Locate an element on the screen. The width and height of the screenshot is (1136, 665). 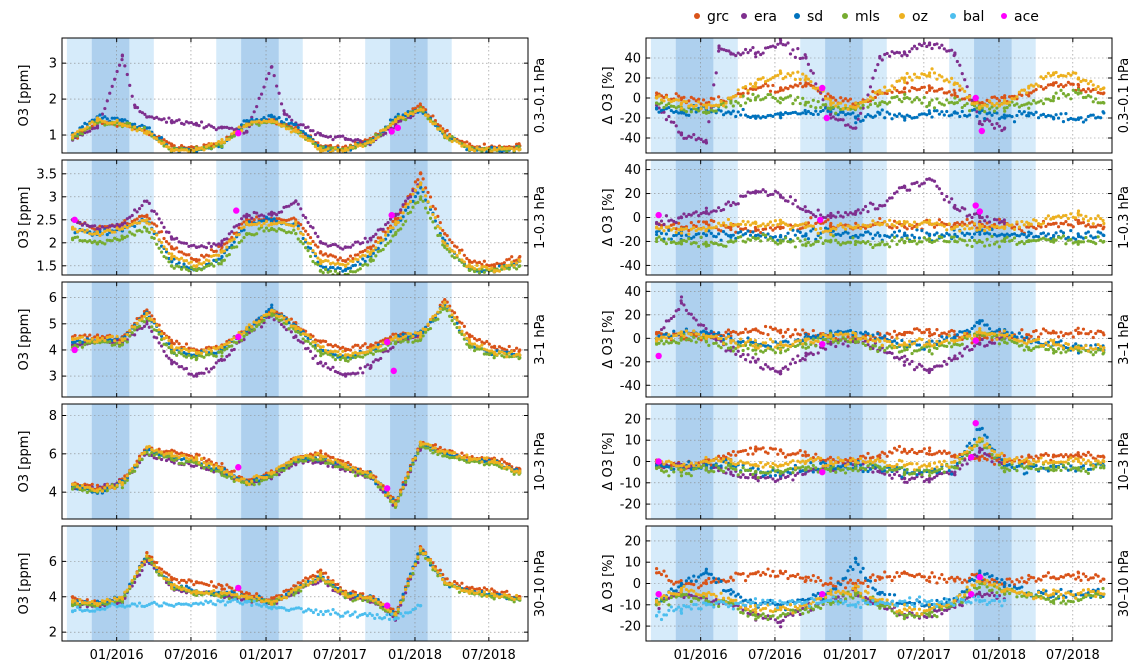
point-ace is located at coordinates (74, 350).